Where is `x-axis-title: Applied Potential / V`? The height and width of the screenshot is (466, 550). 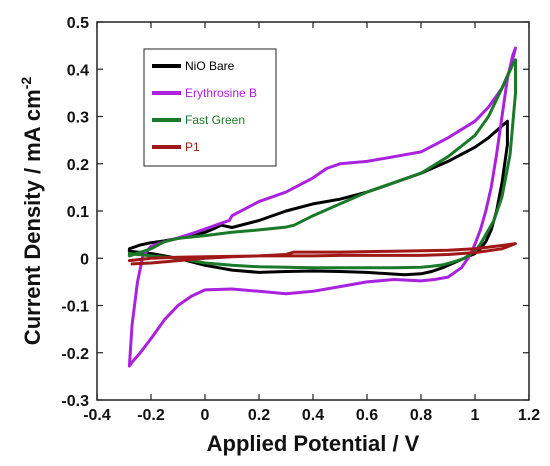 x-axis-title: Applied Potential / V is located at coordinates (313, 443).